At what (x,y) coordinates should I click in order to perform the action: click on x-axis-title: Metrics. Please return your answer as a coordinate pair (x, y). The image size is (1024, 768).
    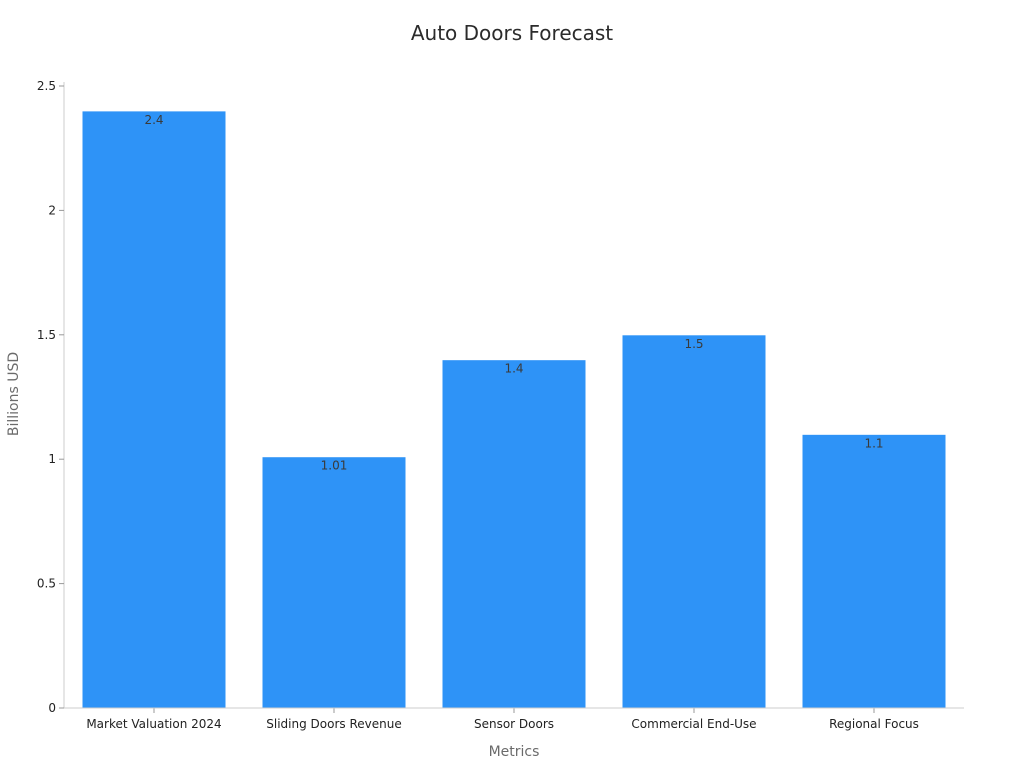
    Looking at the image, I should click on (514, 752).